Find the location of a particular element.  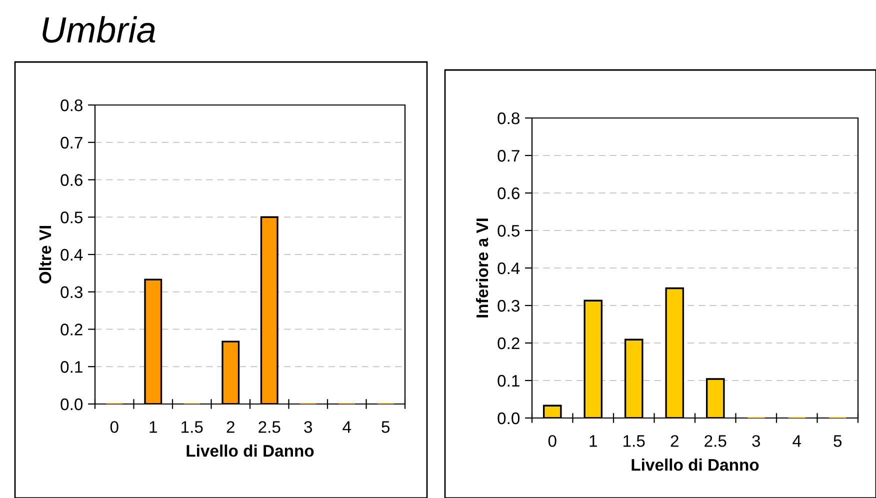

y-axis-title: Inferiore a VI is located at coordinates (482, 268).